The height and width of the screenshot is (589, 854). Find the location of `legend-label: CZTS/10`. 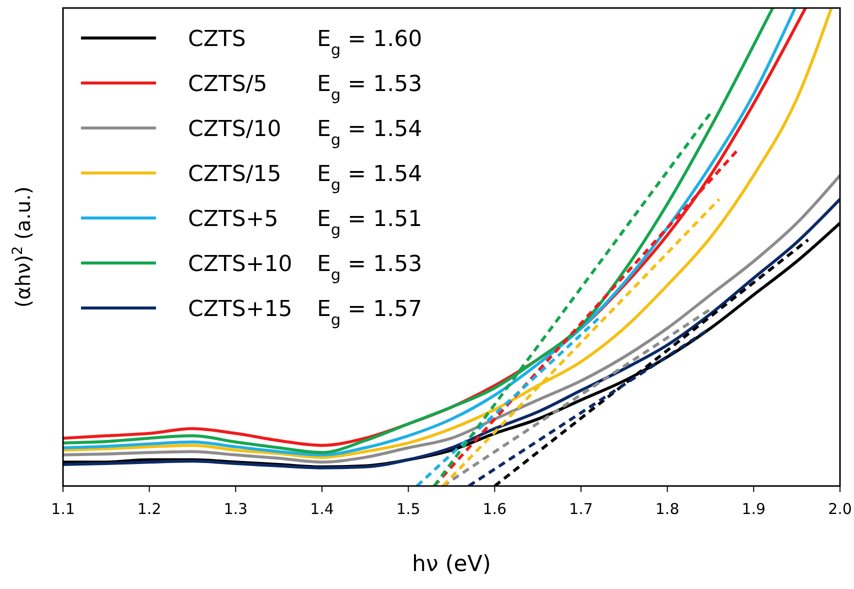

legend-label: CZTS/10 is located at coordinates (235, 129).